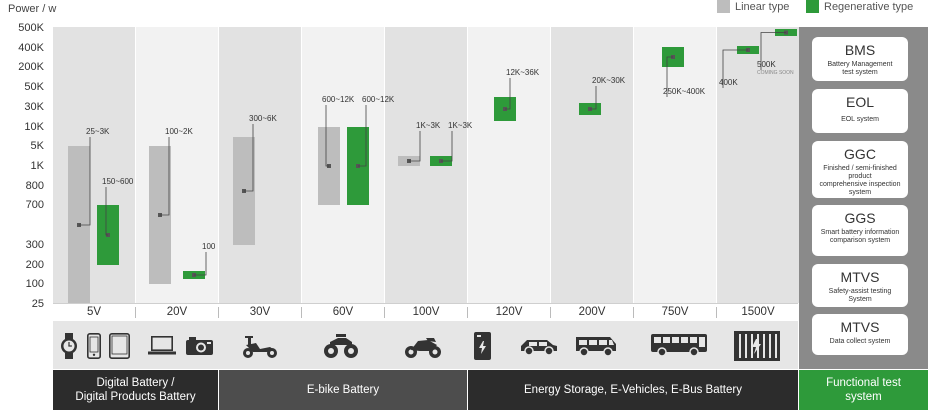 The height and width of the screenshot is (417, 928). I want to click on function-card-desc: Data collect system, so click(860, 341).